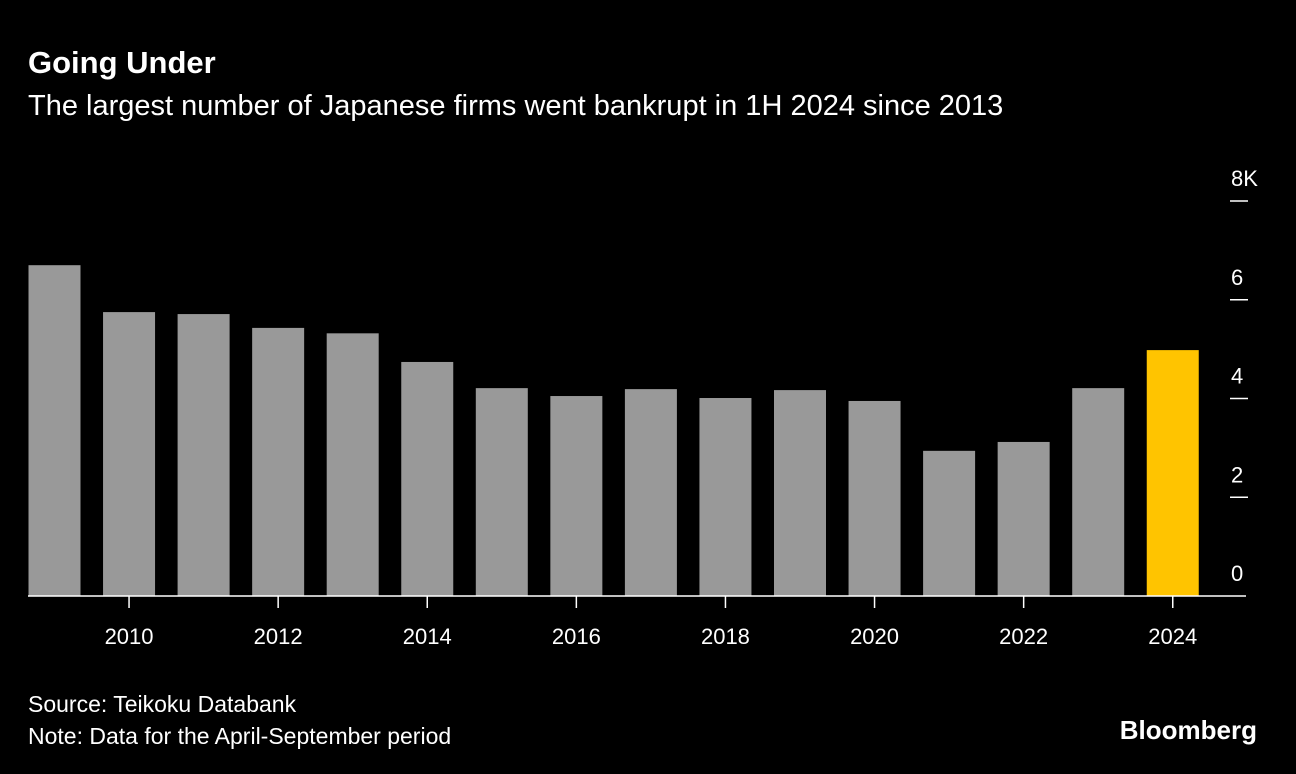 This screenshot has height=774, width=1296. Describe the element at coordinates (874, 636) in the screenshot. I see `x-tick-label: 2020` at that location.